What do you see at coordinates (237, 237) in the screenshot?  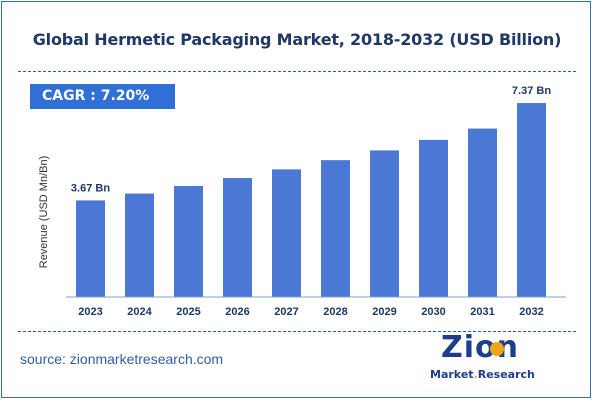 I see `bar-2026` at bounding box center [237, 237].